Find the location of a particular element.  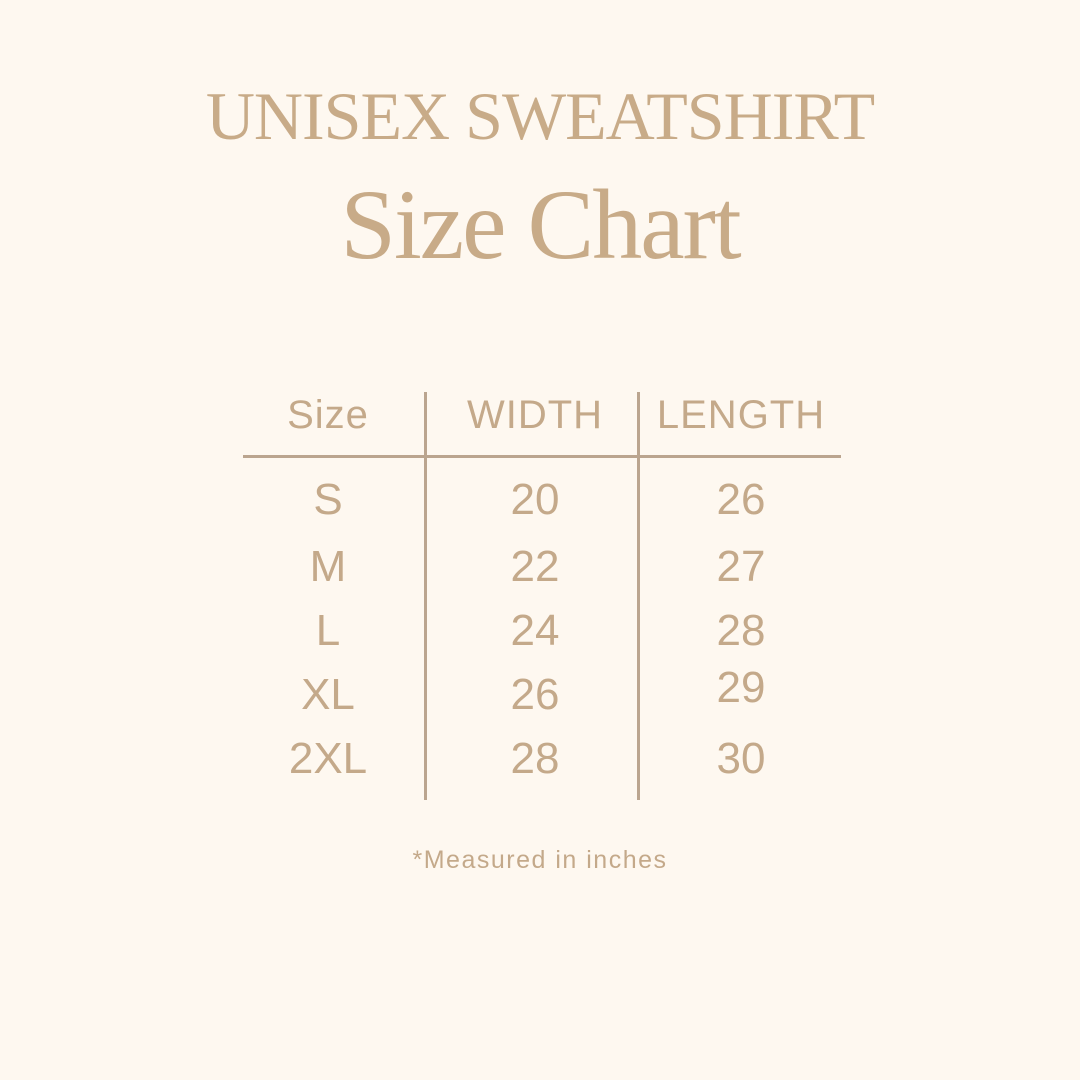

cell-size: L is located at coordinates (328, 630).